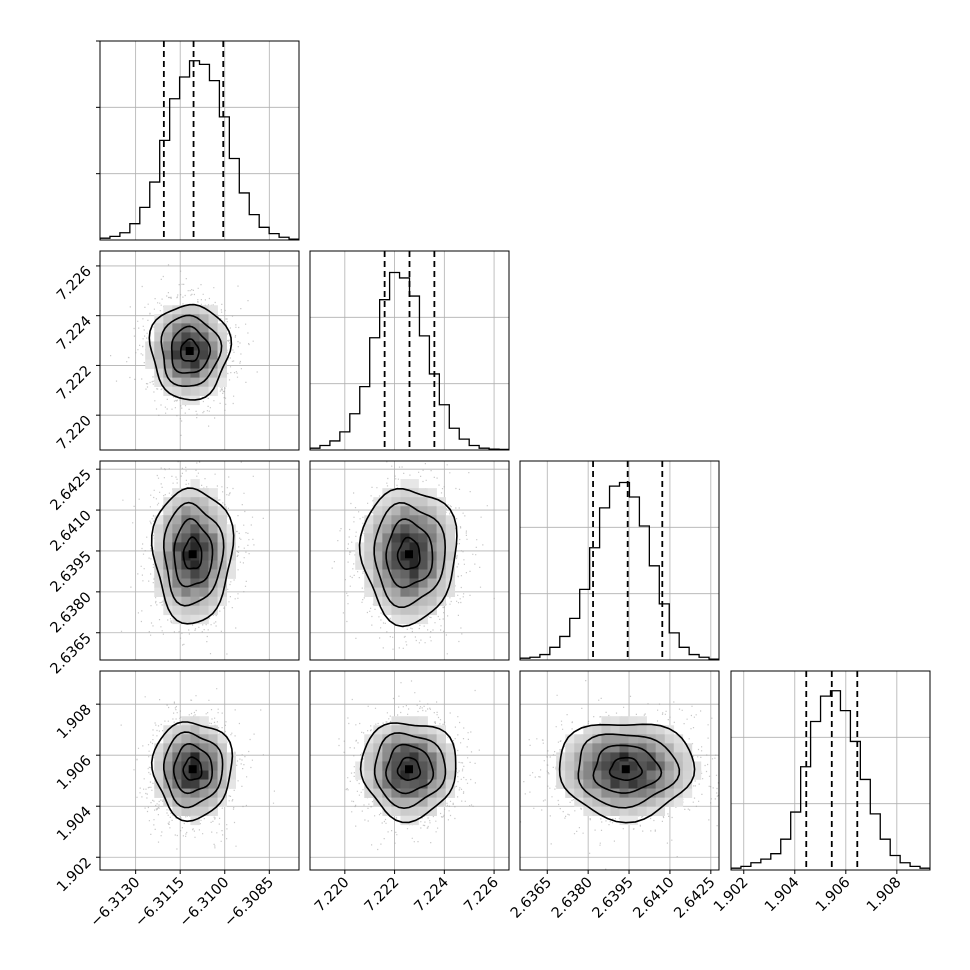  I want to click on density-content, so click(199, 560).